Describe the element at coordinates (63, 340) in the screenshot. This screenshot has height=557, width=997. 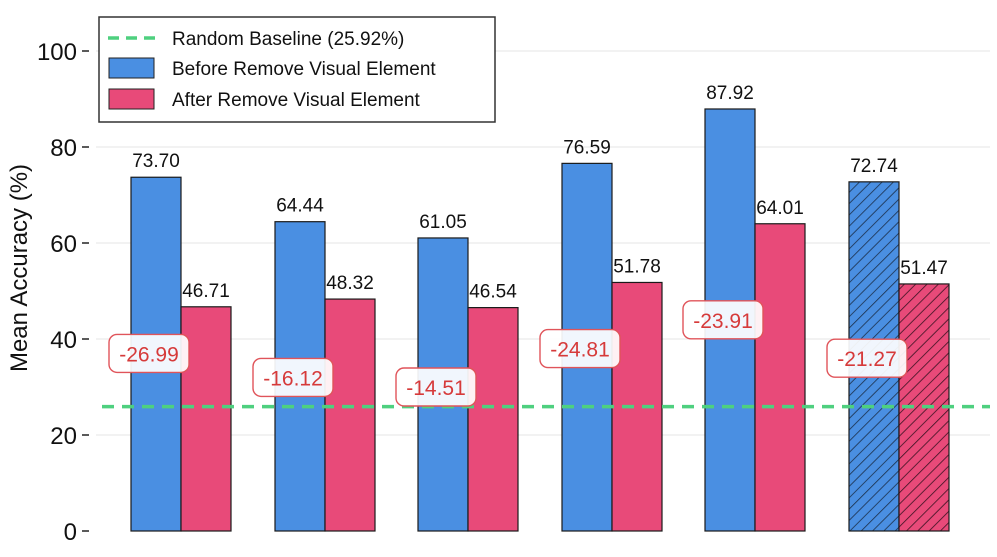
I see `y-tick-label: 40` at that location.